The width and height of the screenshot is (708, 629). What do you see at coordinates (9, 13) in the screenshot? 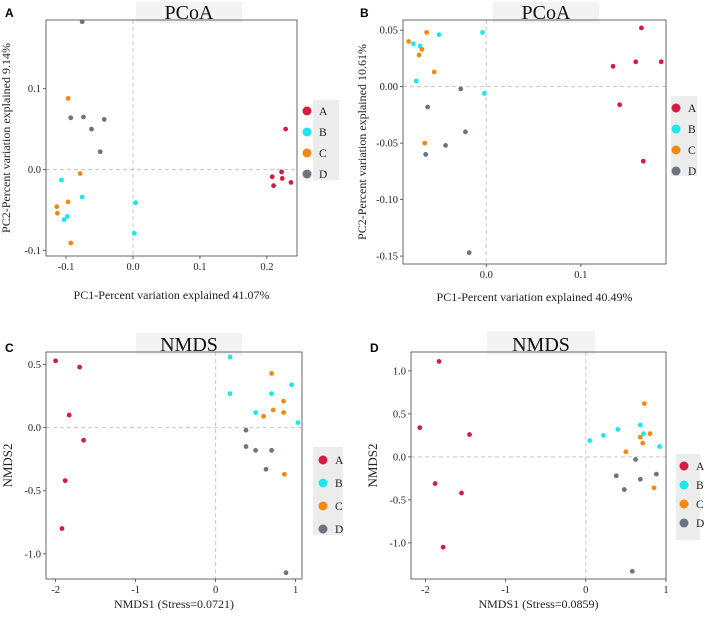
I see `panel-label: A` at bounding box center [9, 13].